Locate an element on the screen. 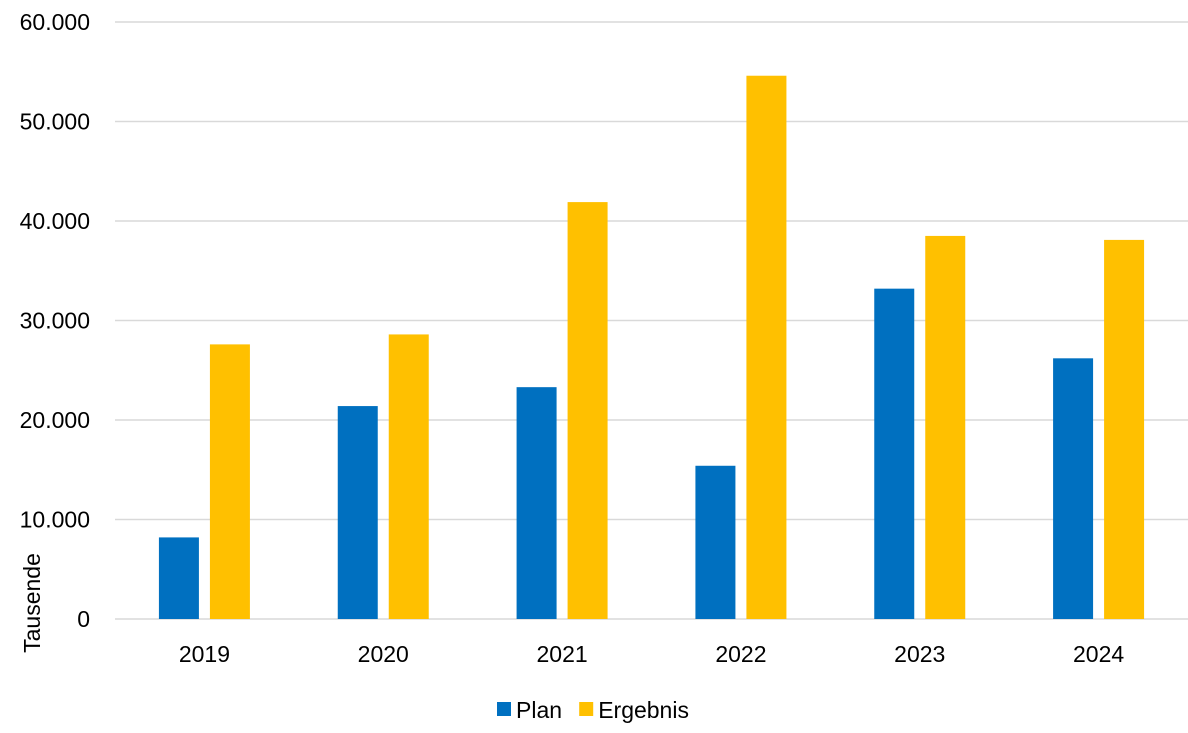 This screenshot has height=733, width=1188. x-tick-label: 2021 is located at coordinates (561, 654).